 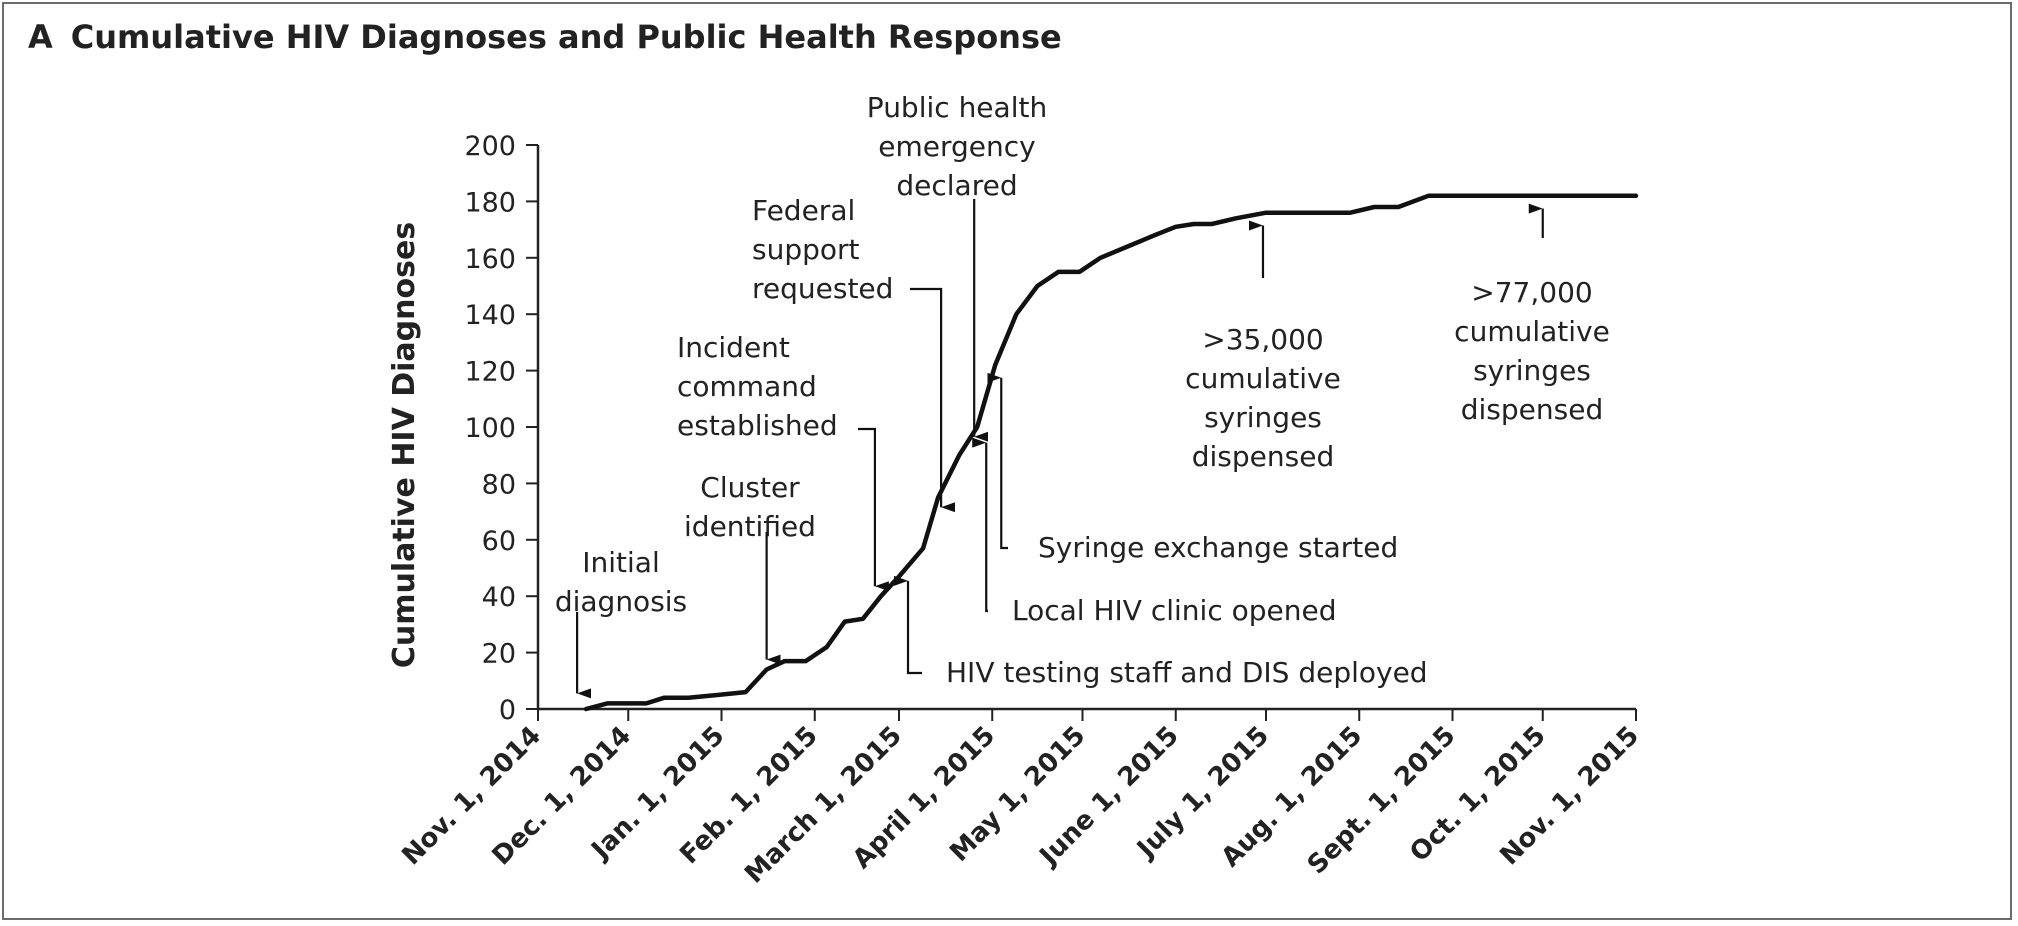 I want to click on annotation-text: Public health, so click(x=957, y=107).